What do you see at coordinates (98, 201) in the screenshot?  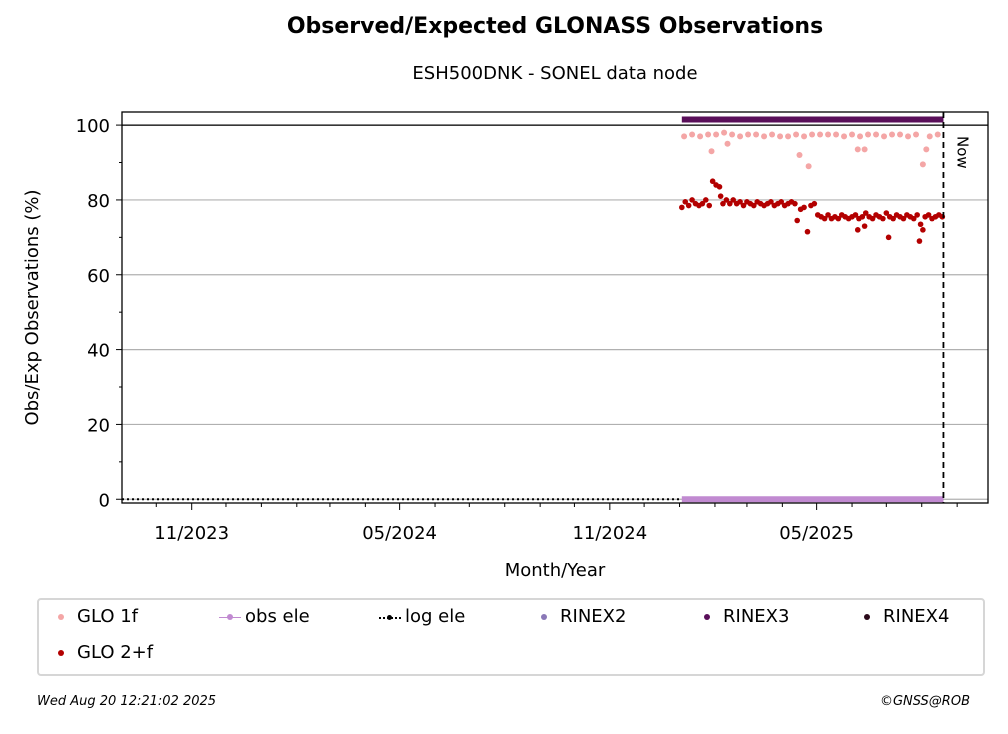 I see `y-tick-label: 80` at bounding box center [98, 201].